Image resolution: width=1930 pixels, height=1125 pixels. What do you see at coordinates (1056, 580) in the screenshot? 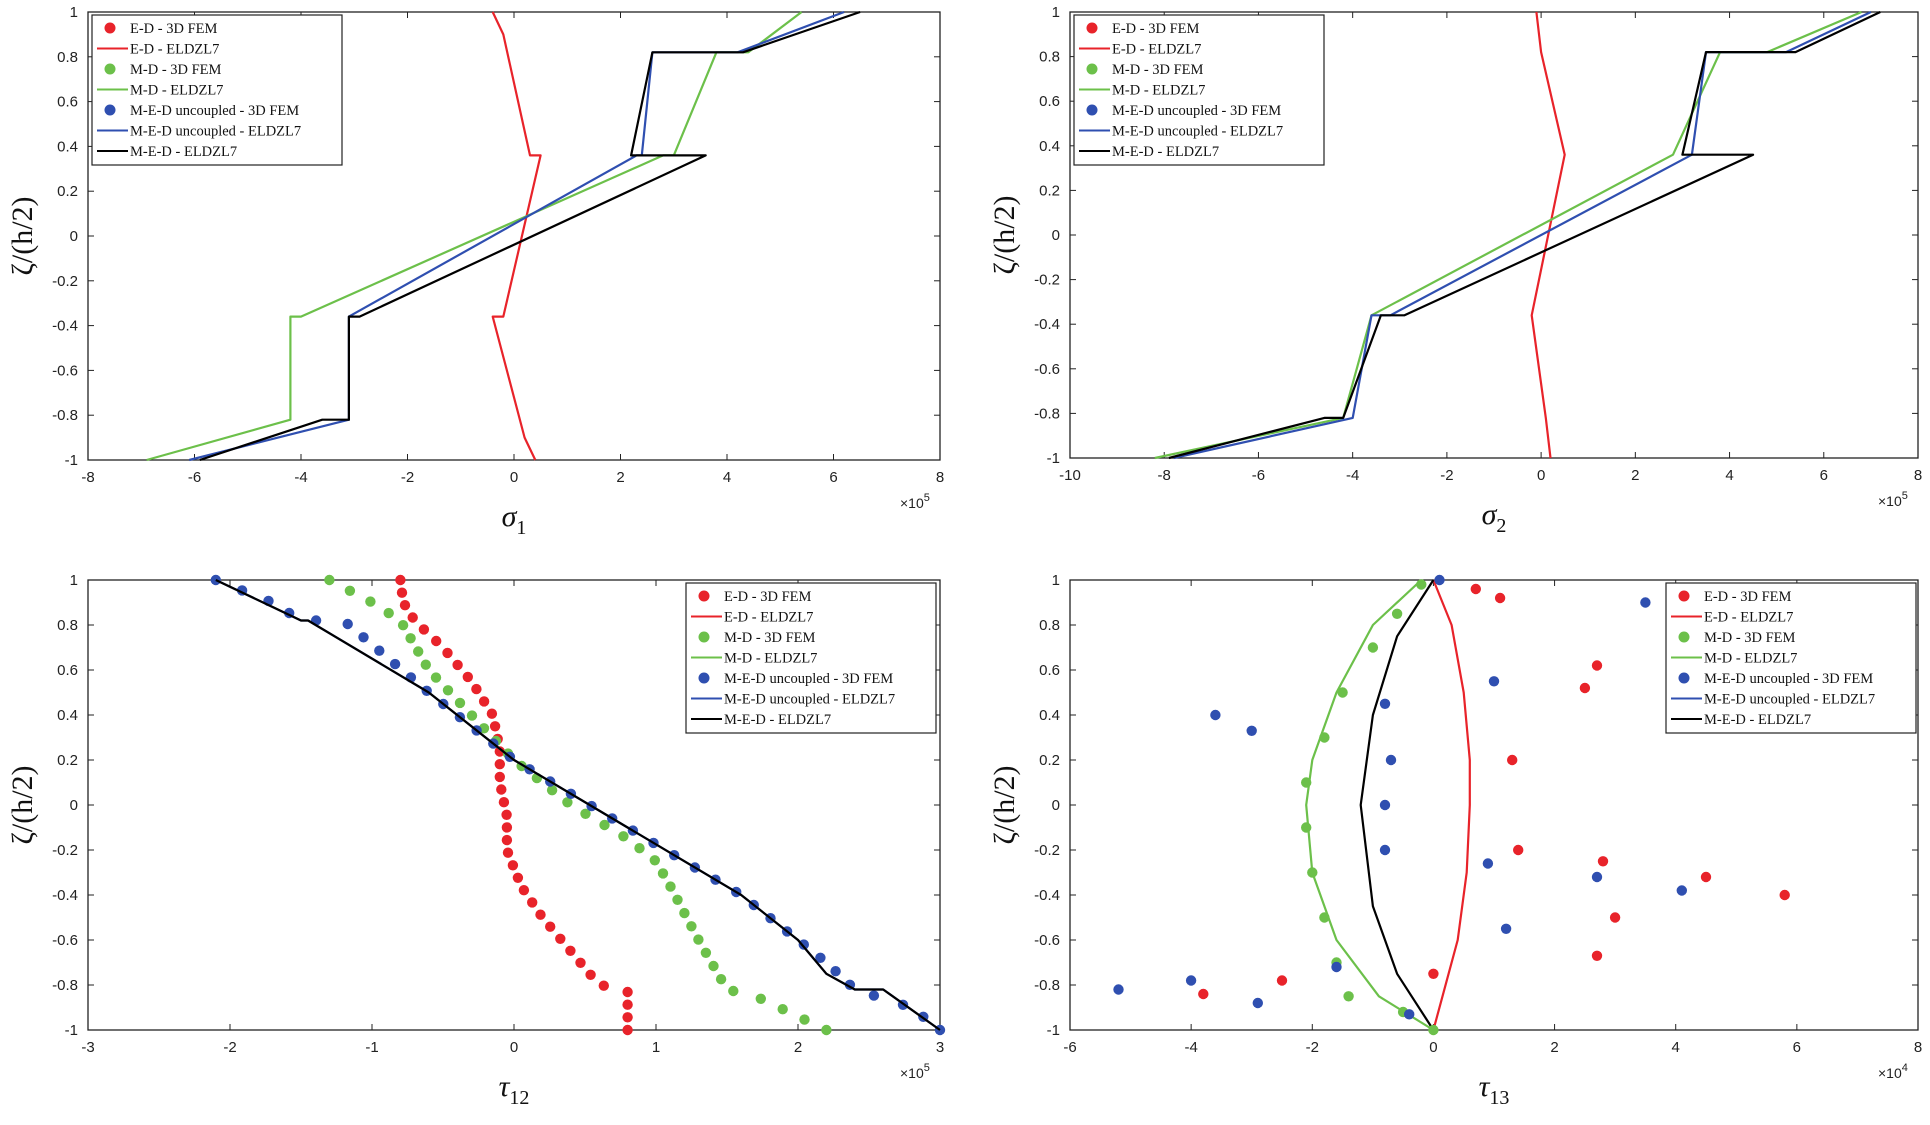
I see `y-tick-label: 1` at bounding box center [1056, 580].